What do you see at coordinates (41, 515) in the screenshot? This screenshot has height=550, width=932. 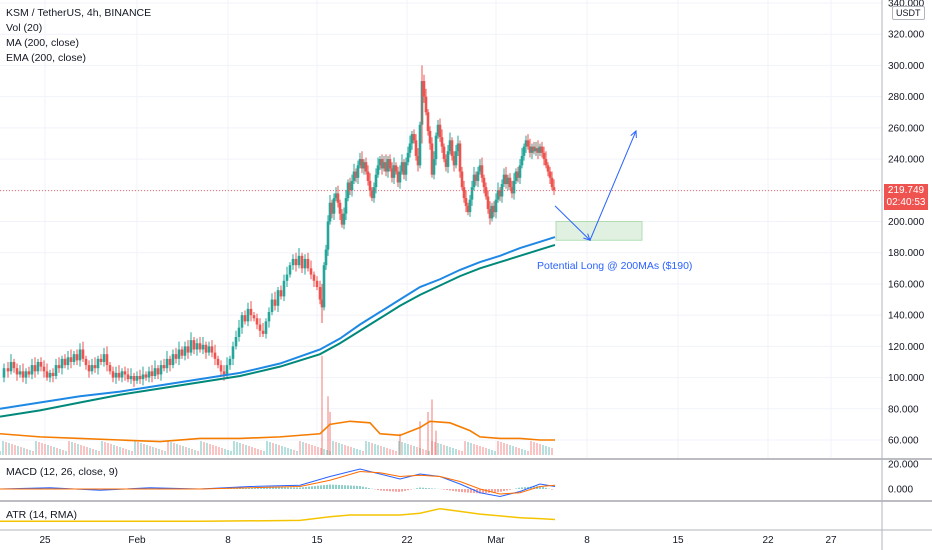 I see `atr-pane-label: ATR (14, RMA)` at bounding box center [41, 515].